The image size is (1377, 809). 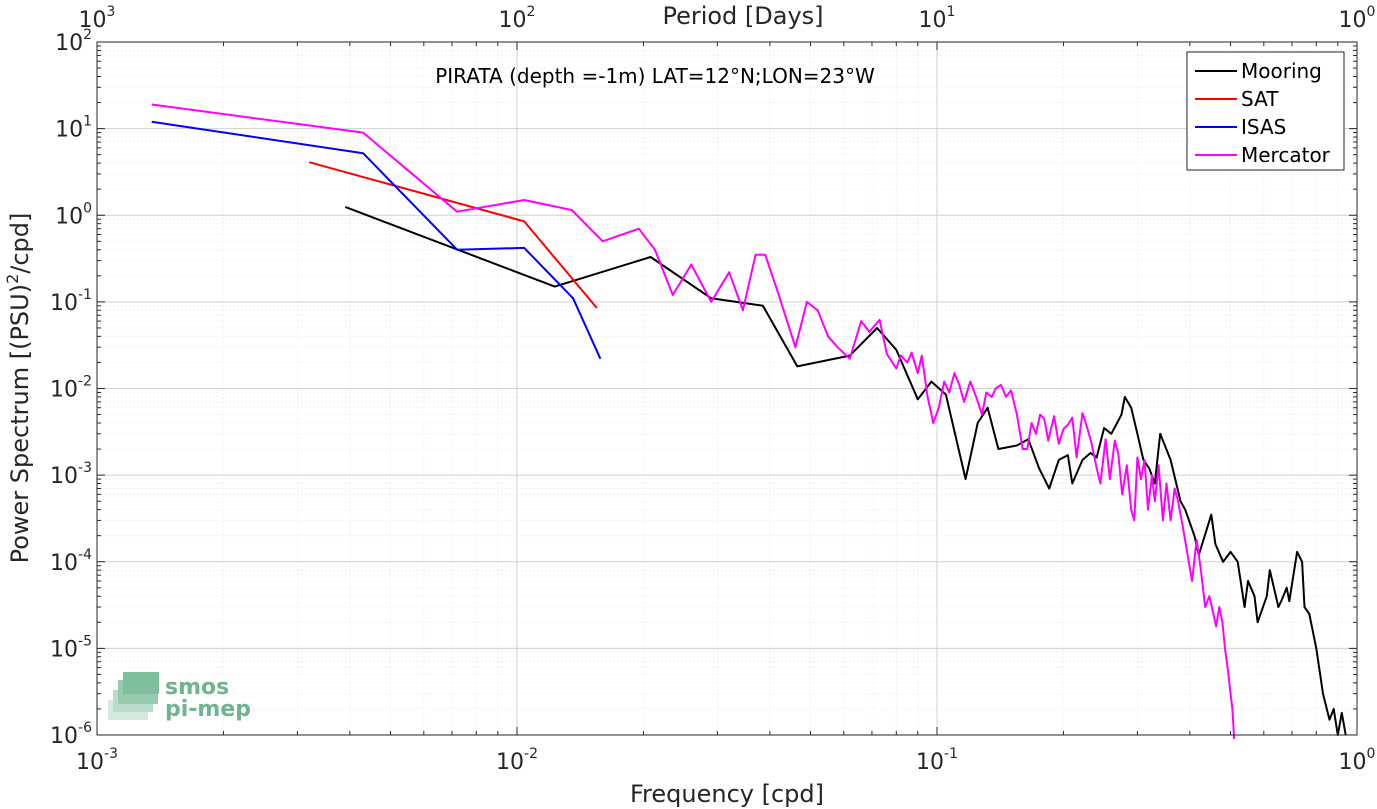 I want to click on y-tick-label: 10⁻⁶, so click(x=71, y=734).